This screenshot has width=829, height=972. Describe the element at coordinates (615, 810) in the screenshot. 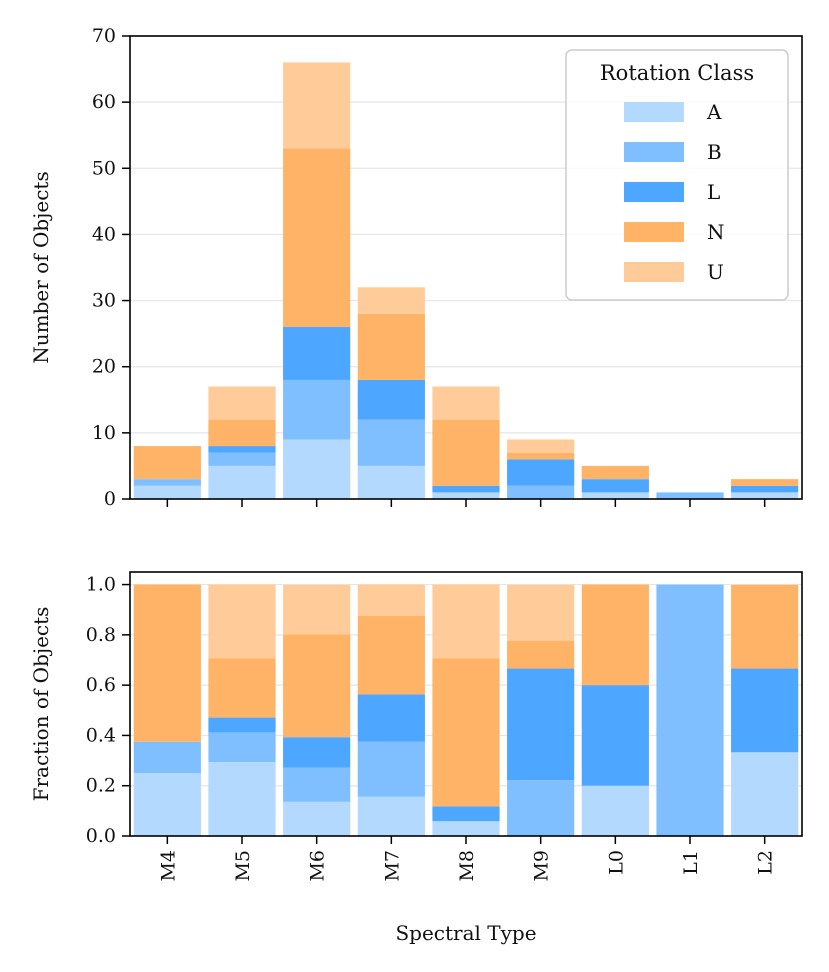

I see `bottom-bar-L0-A` at that location.